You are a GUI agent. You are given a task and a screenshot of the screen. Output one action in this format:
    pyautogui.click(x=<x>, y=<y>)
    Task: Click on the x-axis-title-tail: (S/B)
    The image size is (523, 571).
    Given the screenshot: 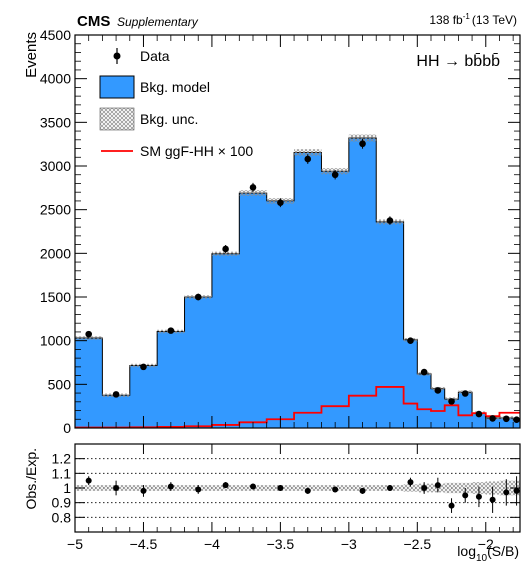 What is the action you would take?
    pyautogui.click(x=503, y=551)
    